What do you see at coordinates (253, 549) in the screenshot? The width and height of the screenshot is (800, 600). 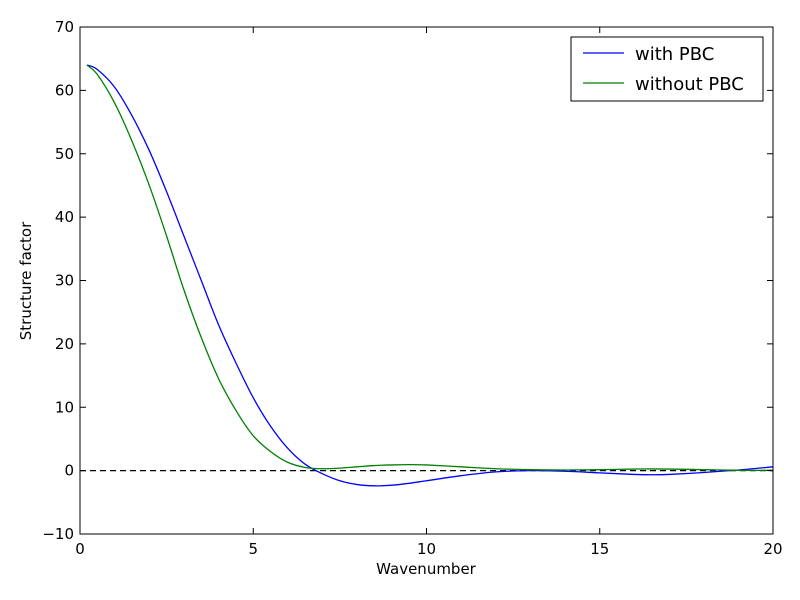 I see `x-tick-label: 5` at bounding box center [253, 549].